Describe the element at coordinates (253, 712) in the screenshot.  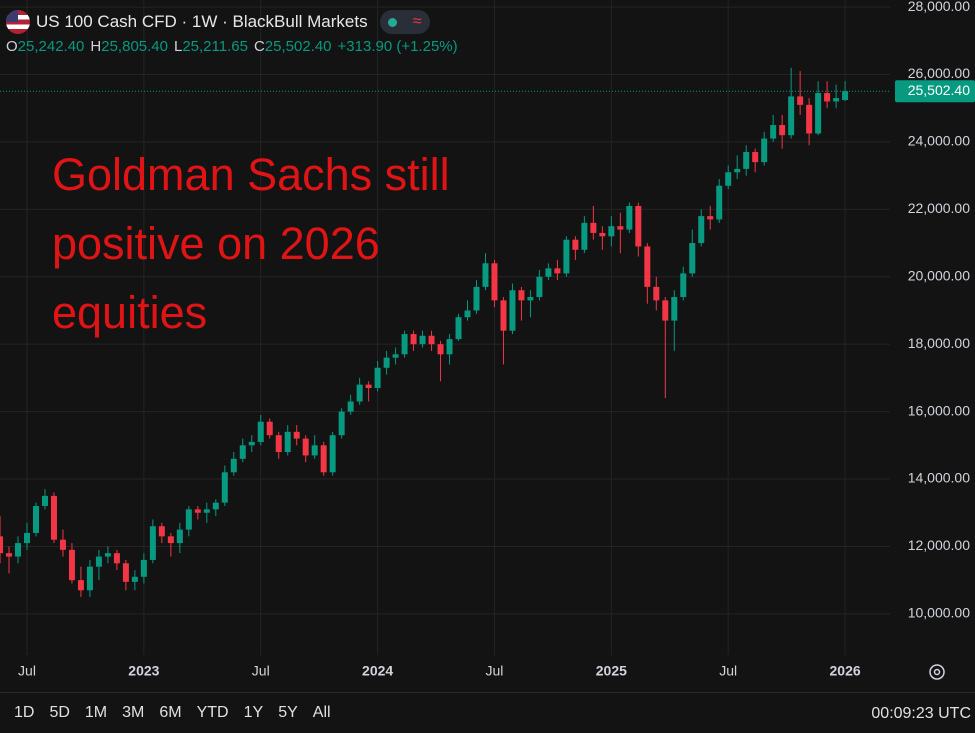
I see `range-button: 1Y` at that location.